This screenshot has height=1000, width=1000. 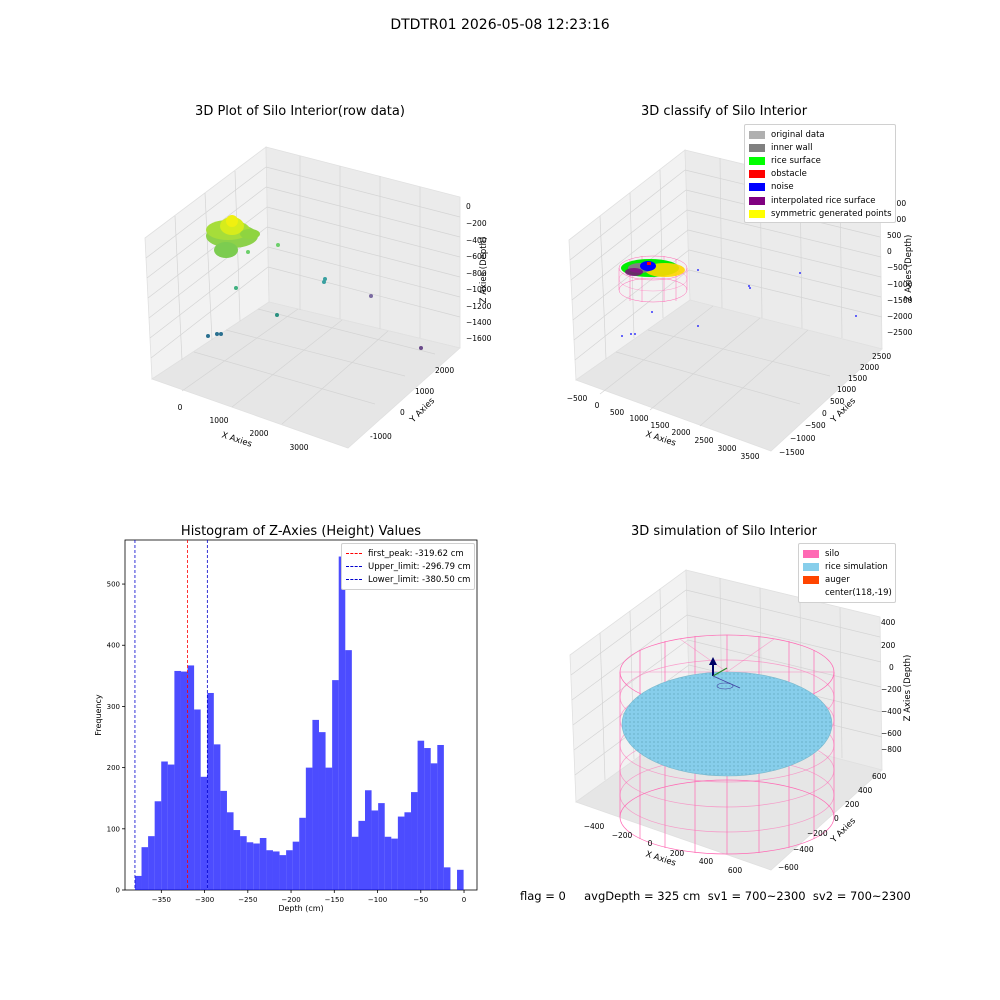 What do you see at coordinates (638, 418) in the screenshot?
I see `classify-xtick-3: 1000` at bounding box center [638, 418].